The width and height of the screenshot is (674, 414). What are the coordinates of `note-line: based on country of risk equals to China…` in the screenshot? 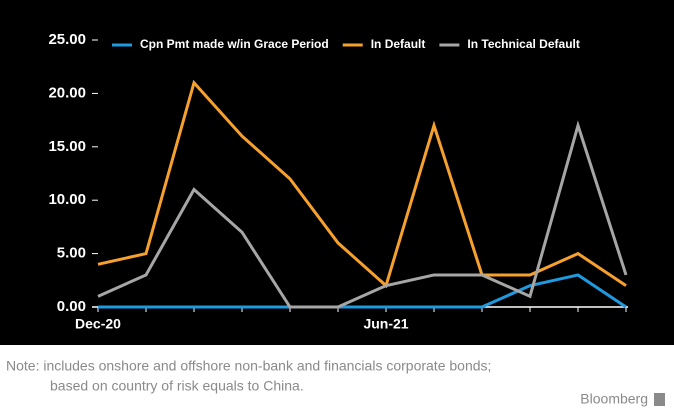 It's located at (177, 386).